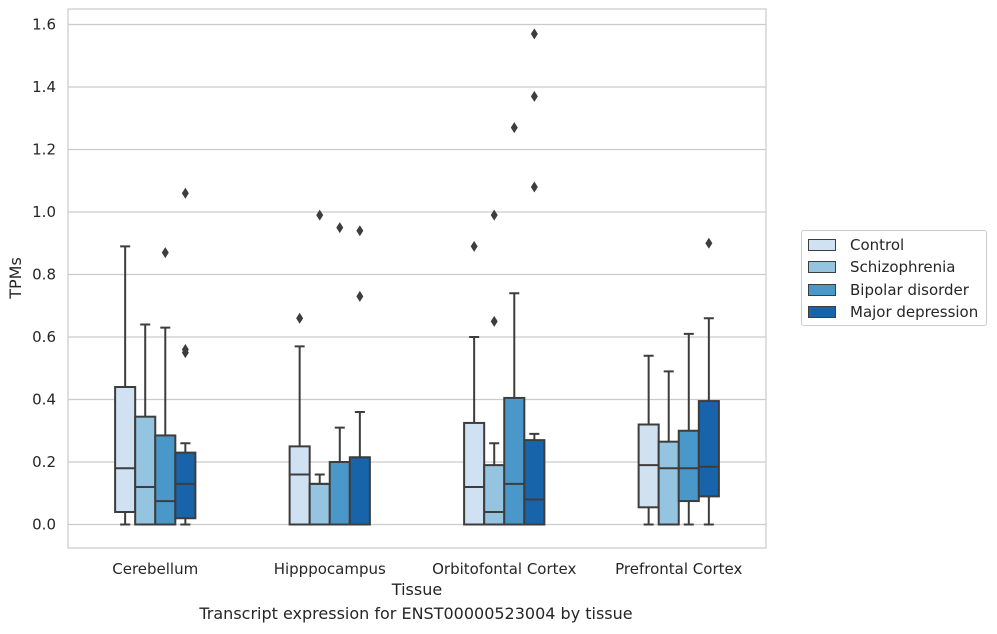 This screenshot has width=997, height=634. Describe the element at coordinates (319, 367) in the screenshot. I see `box-schizophrenia-hipppocampus` at that location.